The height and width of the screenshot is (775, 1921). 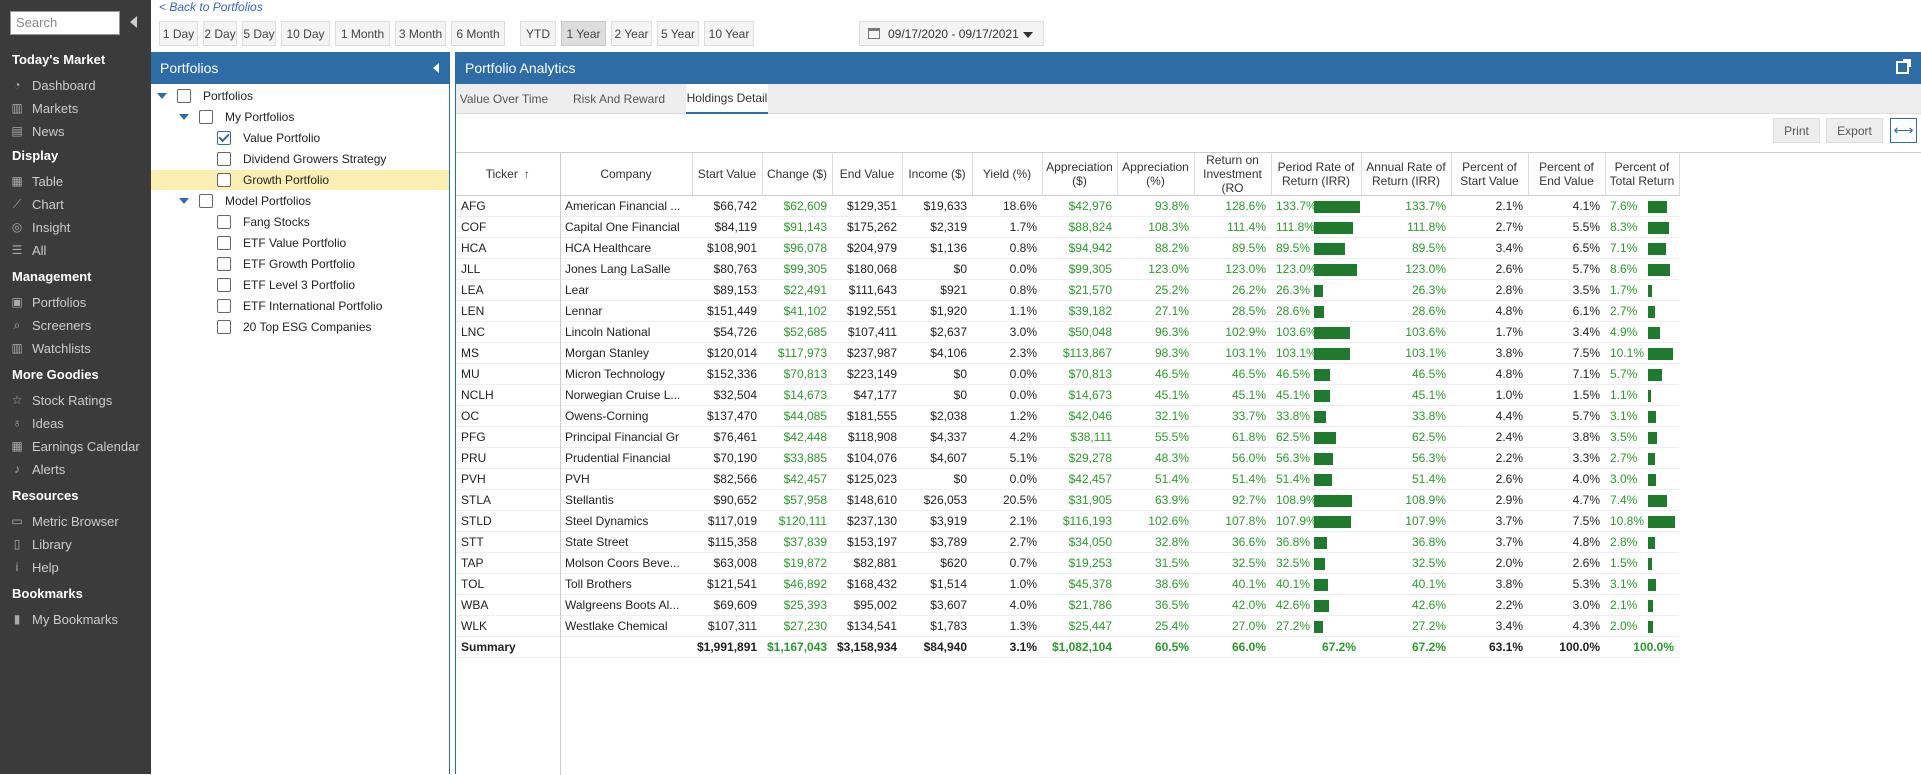 What do you see at coordinates (1007, 479) in the screenshot?
I see `cell-yield: 0.0%` at bounding box center [1007, 479].